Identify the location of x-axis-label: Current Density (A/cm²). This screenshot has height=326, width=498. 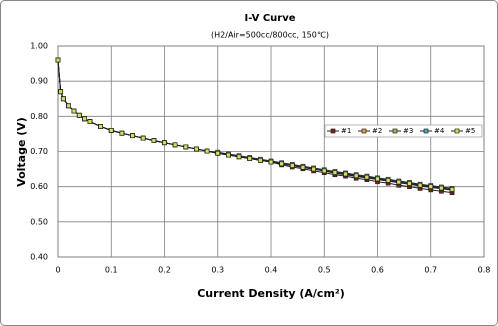
(271, 293).